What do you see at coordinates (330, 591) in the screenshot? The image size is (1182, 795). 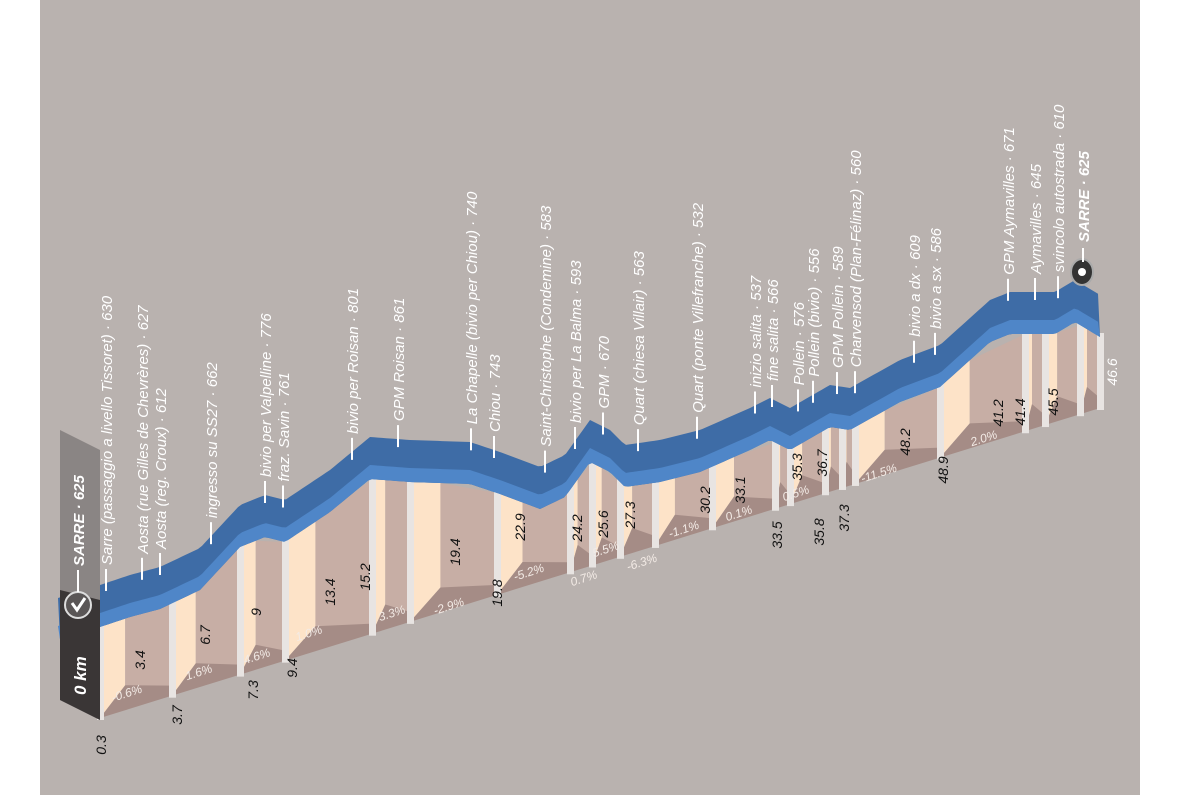 I see `km-inner-label: 13.4` at bounding box center [330, 591].